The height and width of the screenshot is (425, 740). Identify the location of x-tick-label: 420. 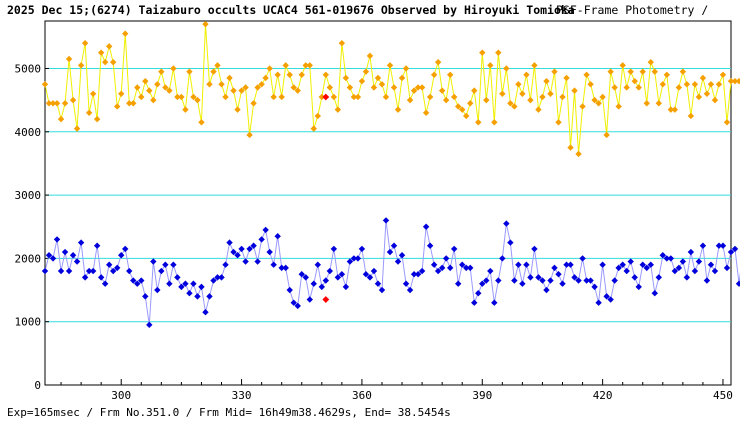
(603, 395).